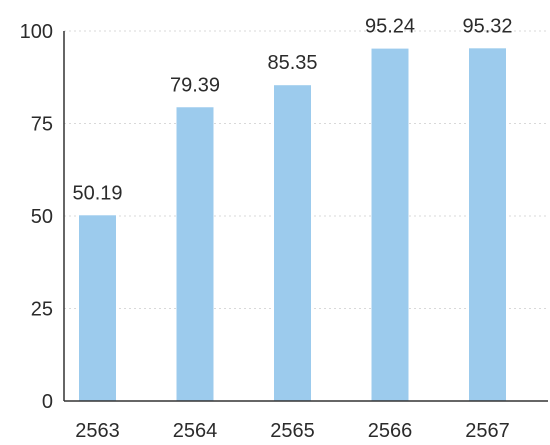 This screenshot has width=550, height=445. What do you see at coordinates (292, 63) in the screenshot?
I see `value-label: 85.35` at bounding box center [292, 63].